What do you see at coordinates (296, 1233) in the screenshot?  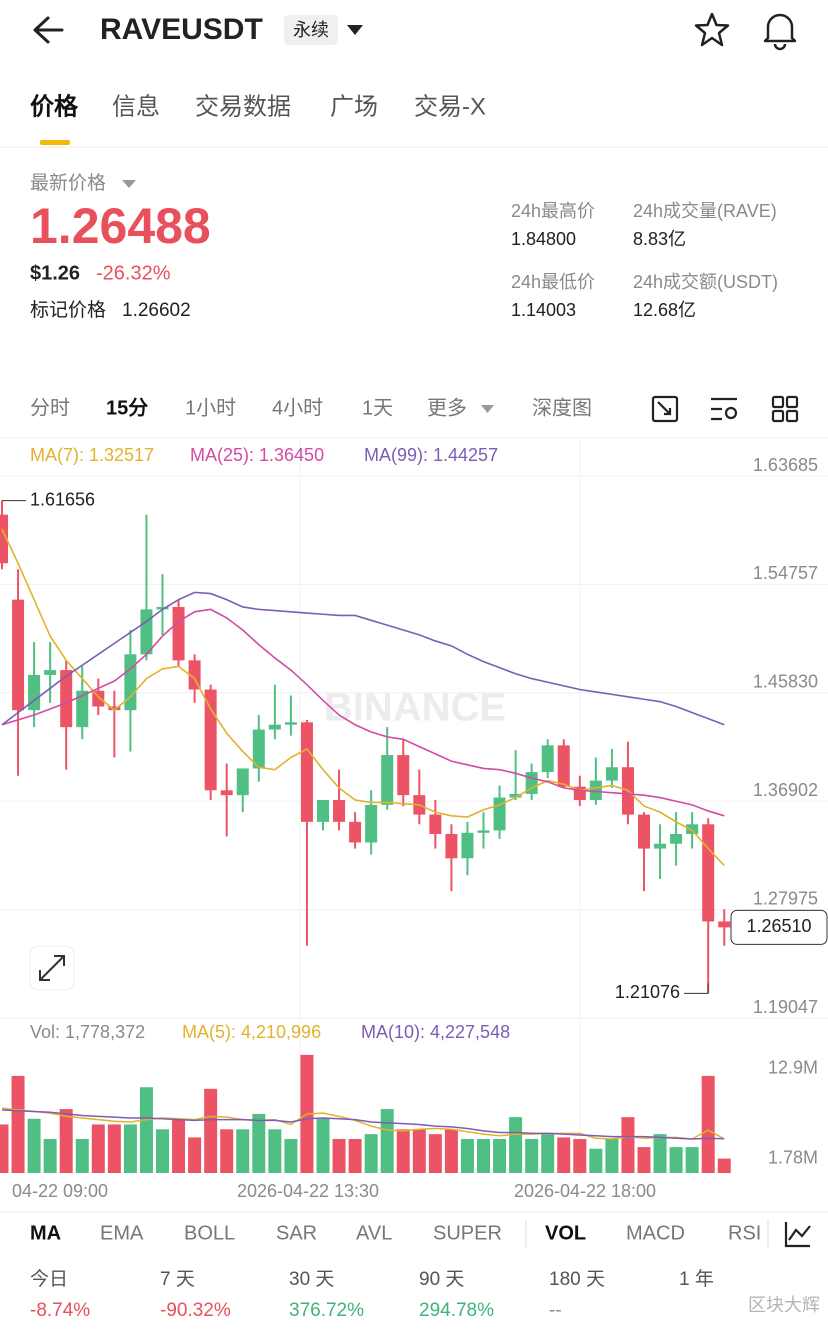 I see `indicator: SAR` at bounding box center [296, 1233].